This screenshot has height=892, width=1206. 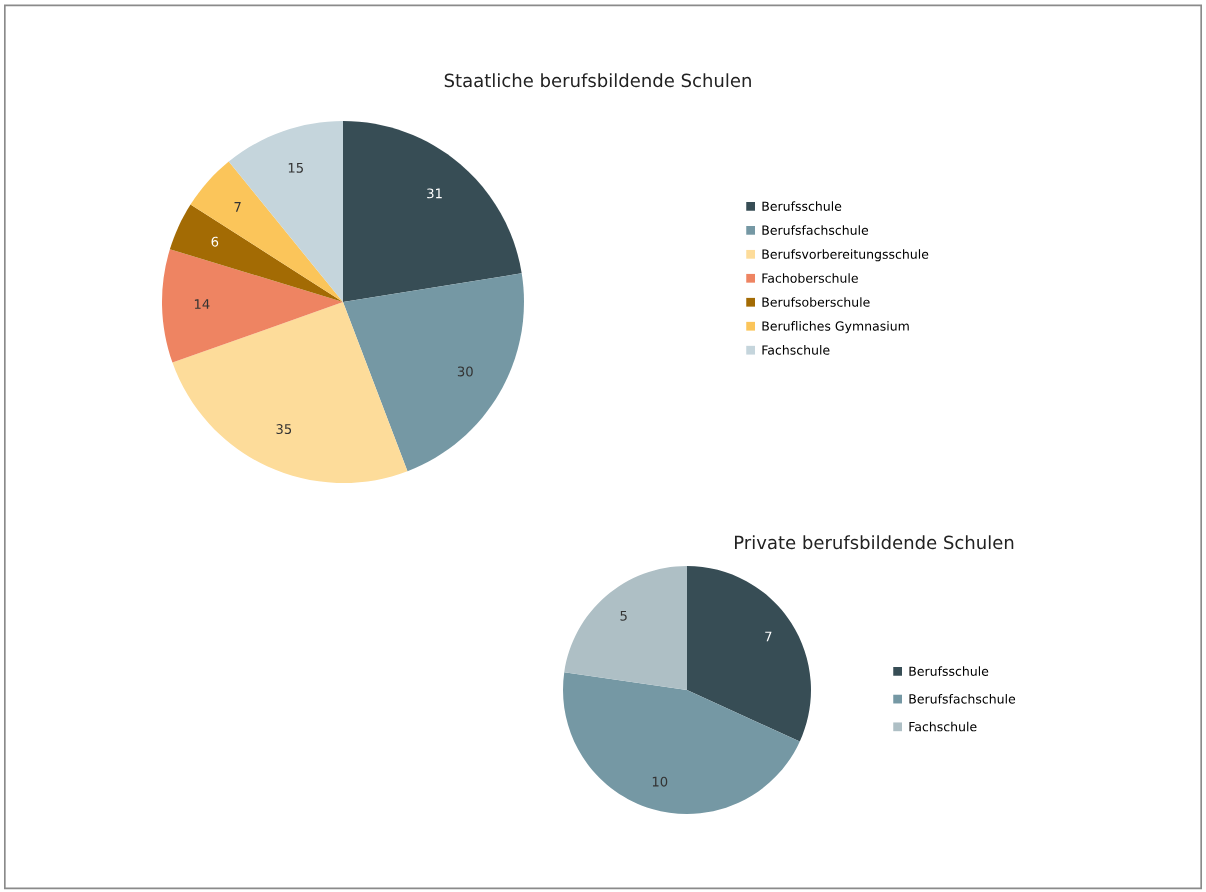 What do you see at coordinates (810, 278) in the screenshot?
I see `legend-label: Fachoberschule` at bounding box center [810, 278].